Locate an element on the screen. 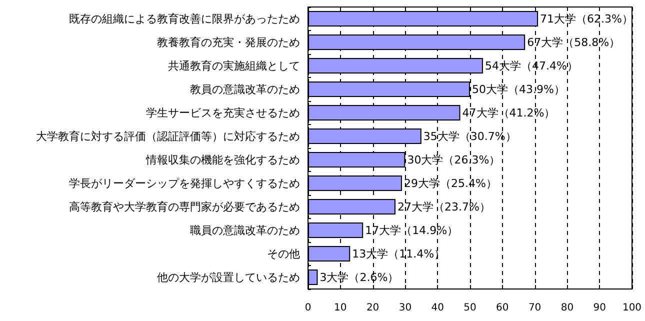 The width and height of the screenshot is (645, 321). y-tick-label: 既存の組織による教育改善に限界があったため is located at coordinates (184, 19).